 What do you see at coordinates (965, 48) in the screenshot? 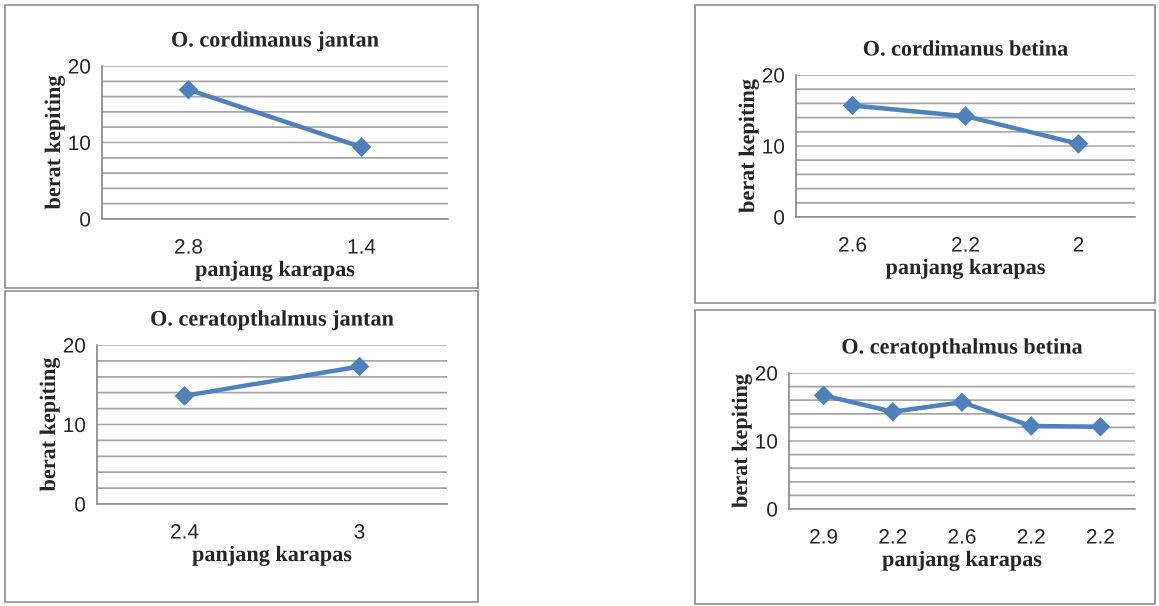
I see `chart-title: O. cordimanus betina` at bounding box center [965, 48].